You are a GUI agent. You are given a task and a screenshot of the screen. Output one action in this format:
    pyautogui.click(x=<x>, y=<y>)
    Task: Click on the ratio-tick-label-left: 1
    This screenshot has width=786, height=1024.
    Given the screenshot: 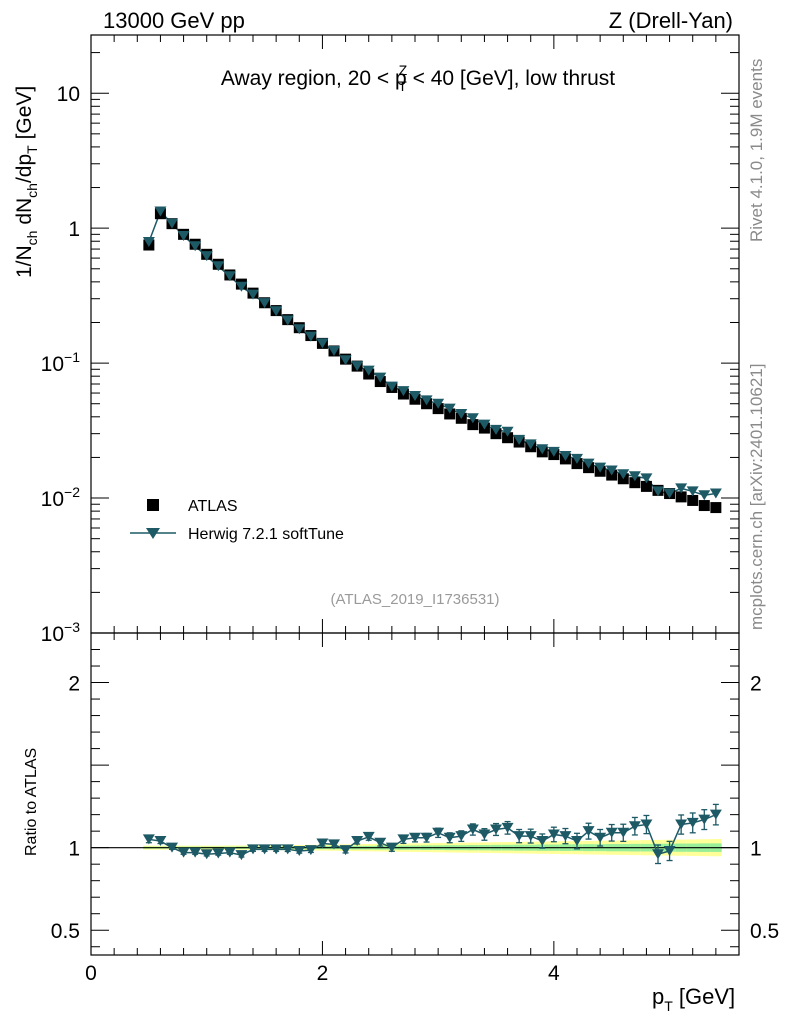 What is the action you would take?
    pyautogui.click(x=74, y=849)
    